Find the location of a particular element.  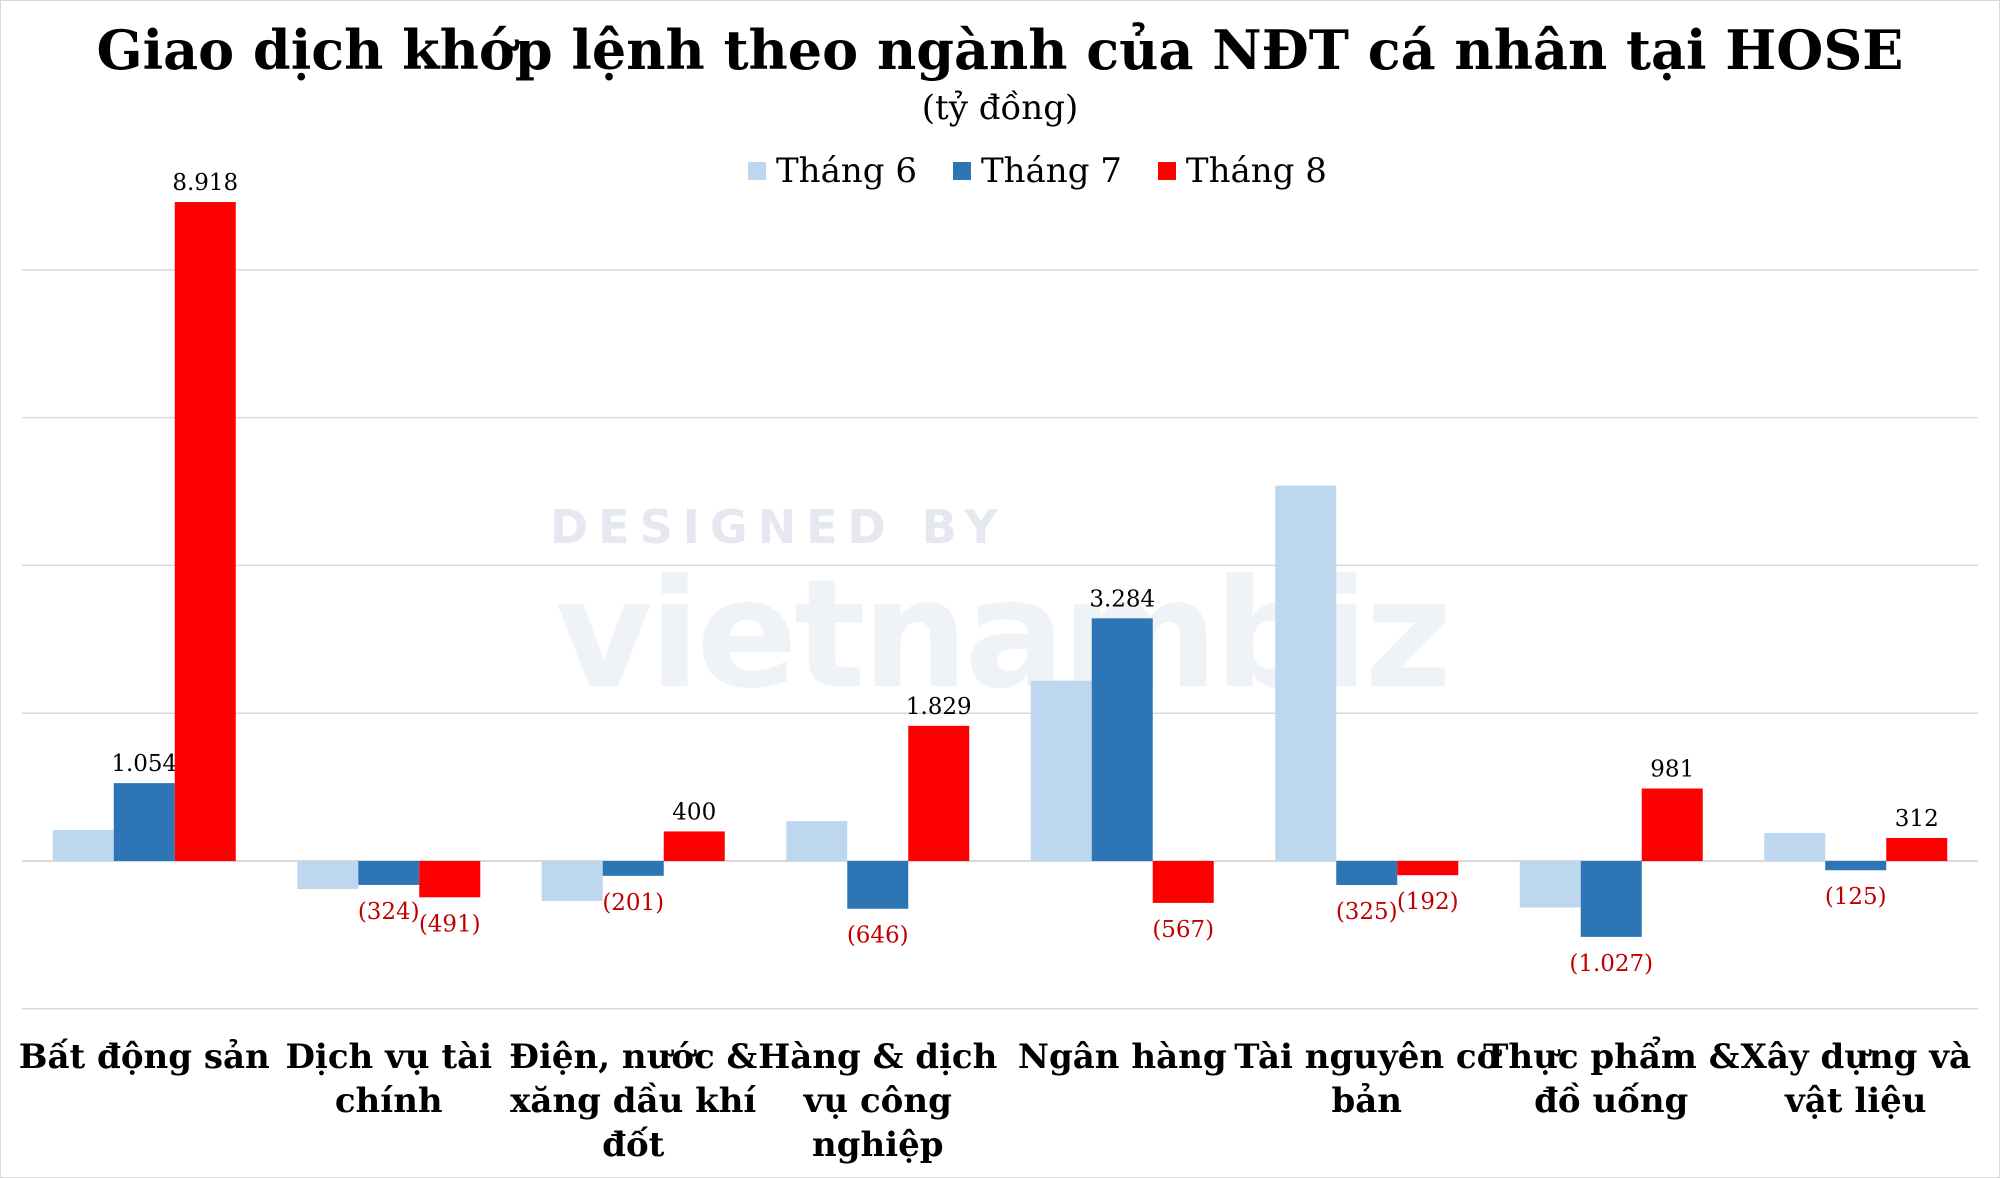

x-tick-label-0-line-0: Bất động sản is located at coordinates (144, 1057).